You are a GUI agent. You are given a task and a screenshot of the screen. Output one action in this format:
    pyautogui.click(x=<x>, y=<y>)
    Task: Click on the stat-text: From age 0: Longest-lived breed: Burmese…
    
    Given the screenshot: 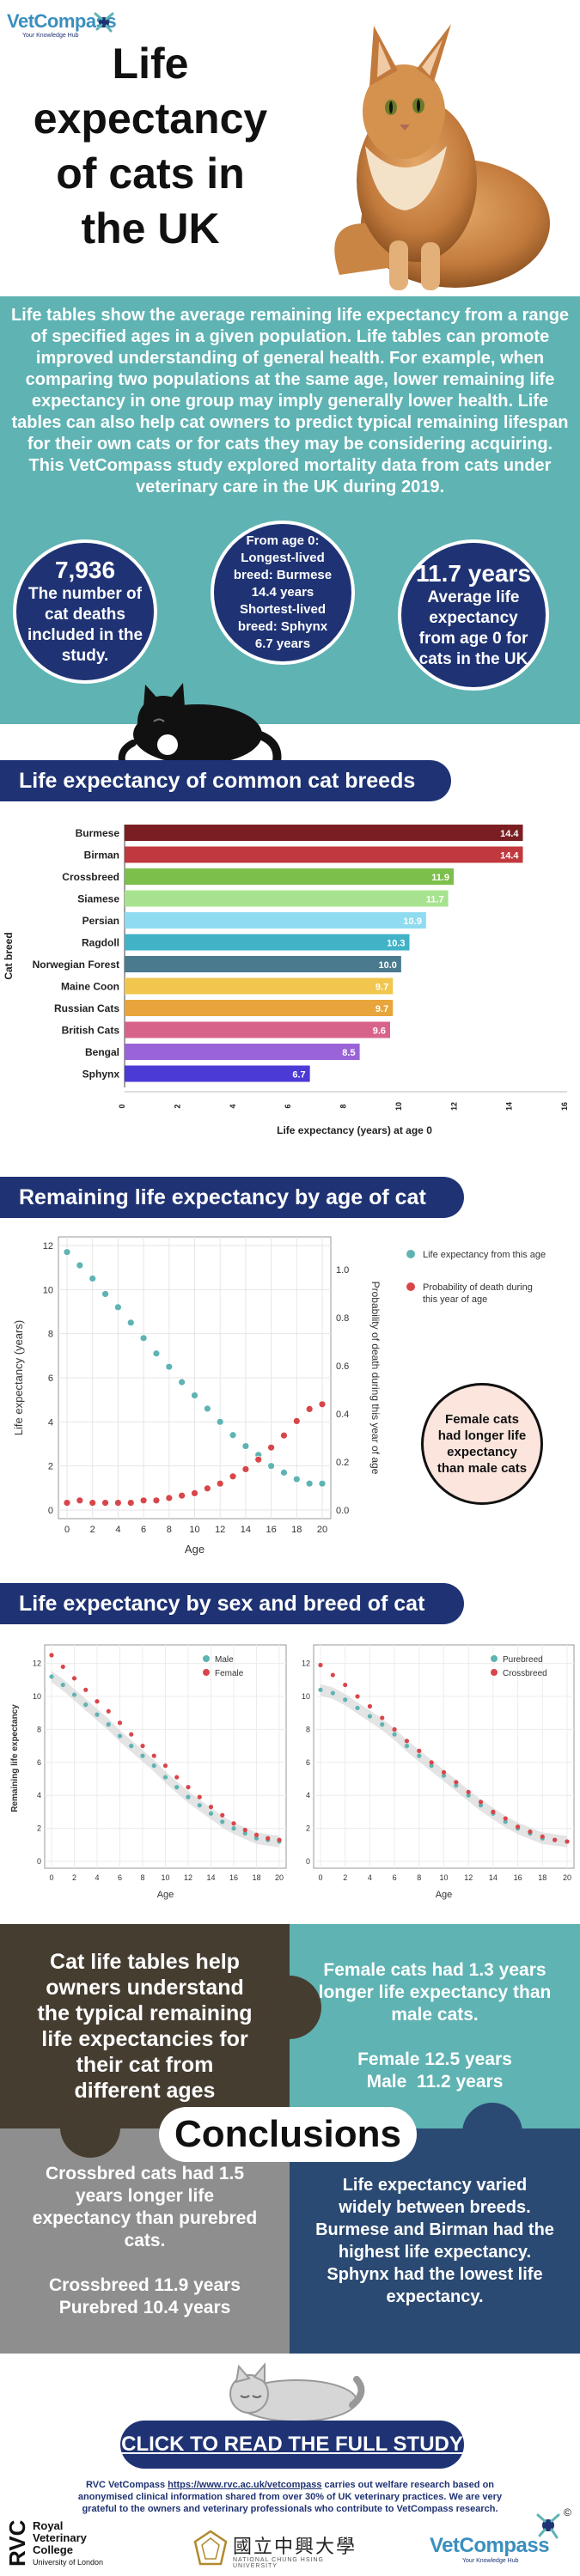 What is the action you would take?
    pyautogui.click(x=283, y=592)
    